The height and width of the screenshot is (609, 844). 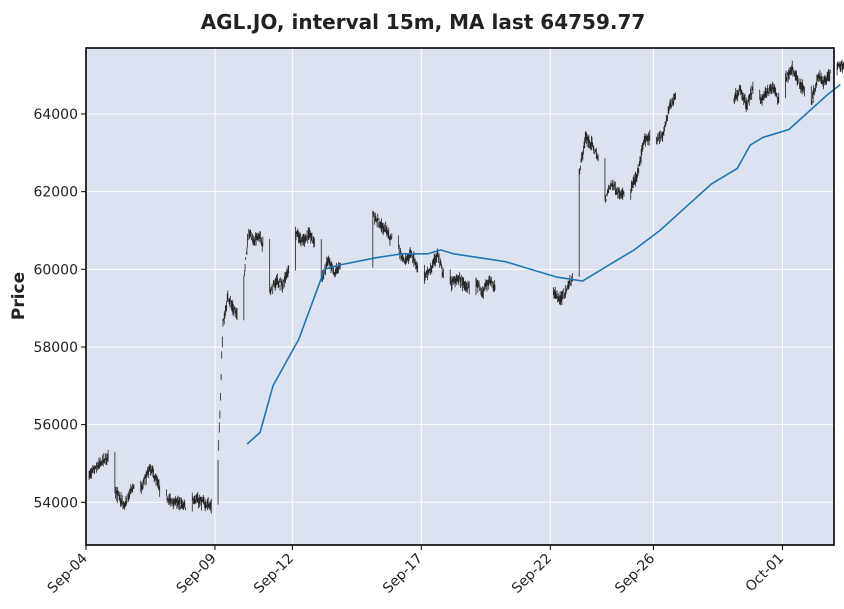 What do you see at coordinates (423, 22) in the screenshot?
I see `chart-title: AGL.JO, interval 15m, MA last 64759.77` at bounding box center [423, 22].